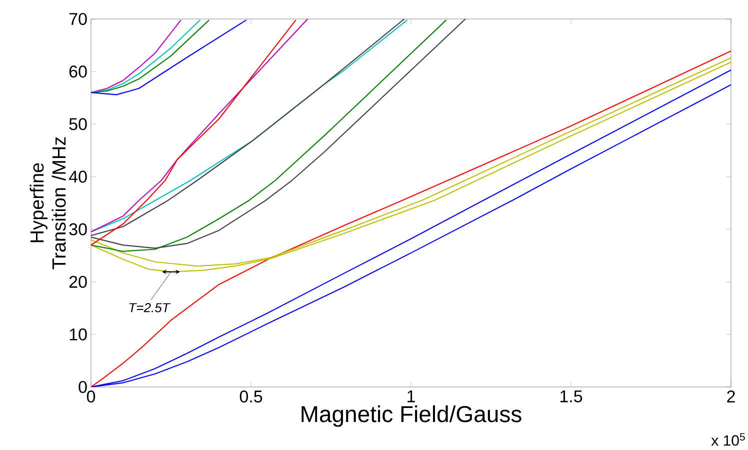  What do you see at coordinates (91, 396) in the screenshot?
I see `x-tick-label: 0` at bounding box center [91, 396].